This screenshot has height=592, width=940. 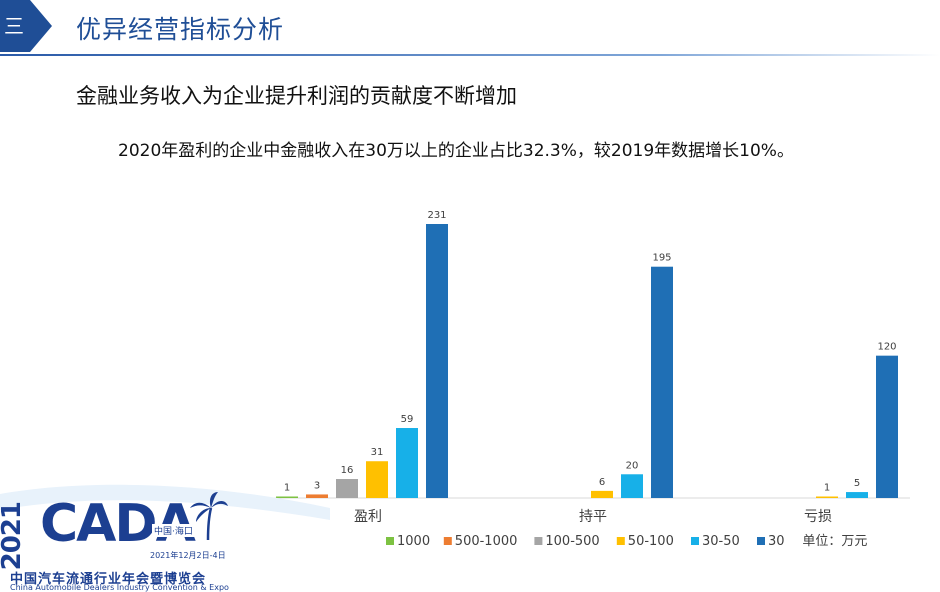 What do you see at coordinates (857, 483) in the screenshot?
I see `data-label: 5` at bounding box center [857, 483].